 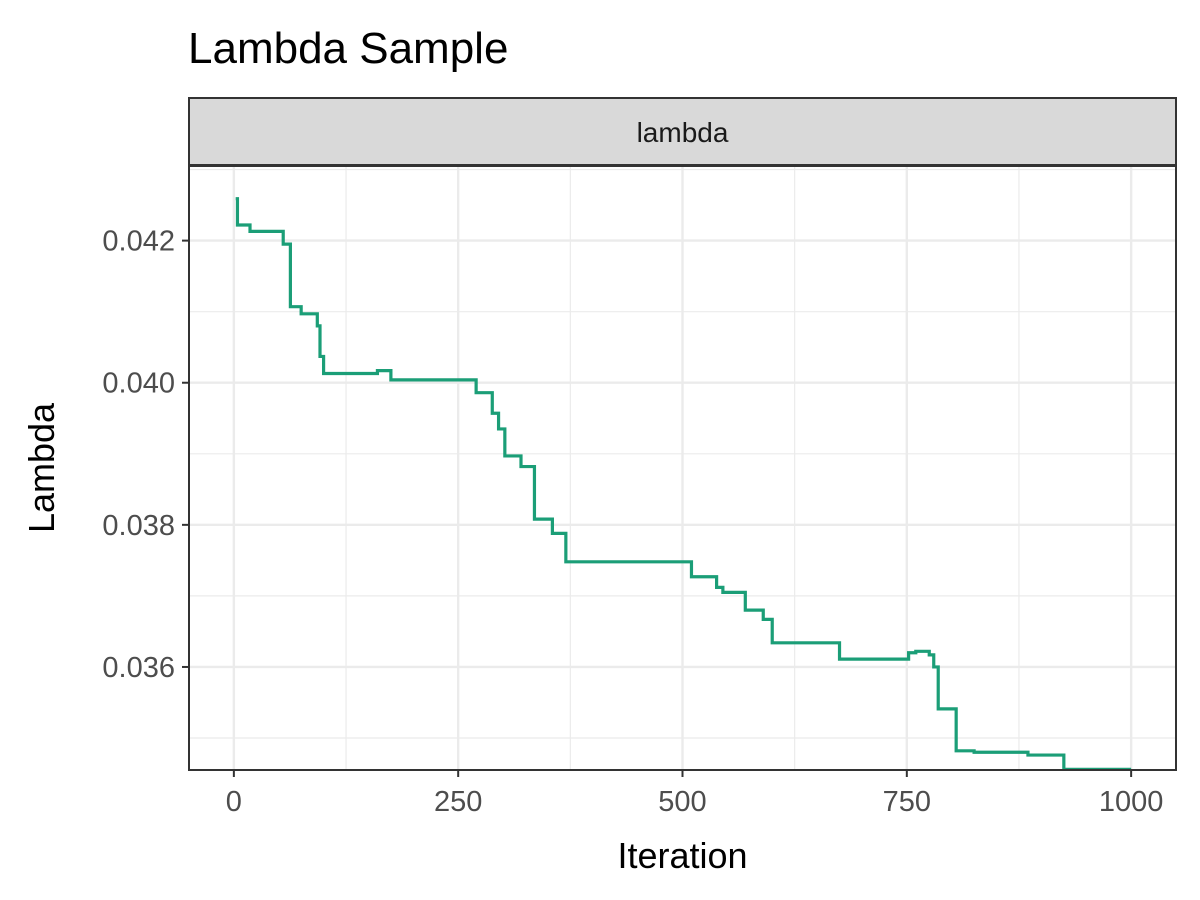 I want to click on y-tick-label: 0.042, so click(x=138, y=242).